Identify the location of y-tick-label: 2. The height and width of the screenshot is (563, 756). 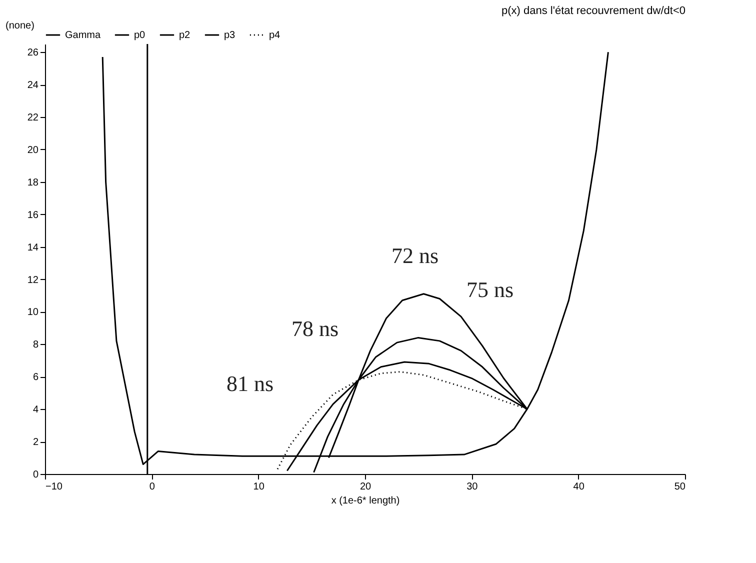
(35, 442).